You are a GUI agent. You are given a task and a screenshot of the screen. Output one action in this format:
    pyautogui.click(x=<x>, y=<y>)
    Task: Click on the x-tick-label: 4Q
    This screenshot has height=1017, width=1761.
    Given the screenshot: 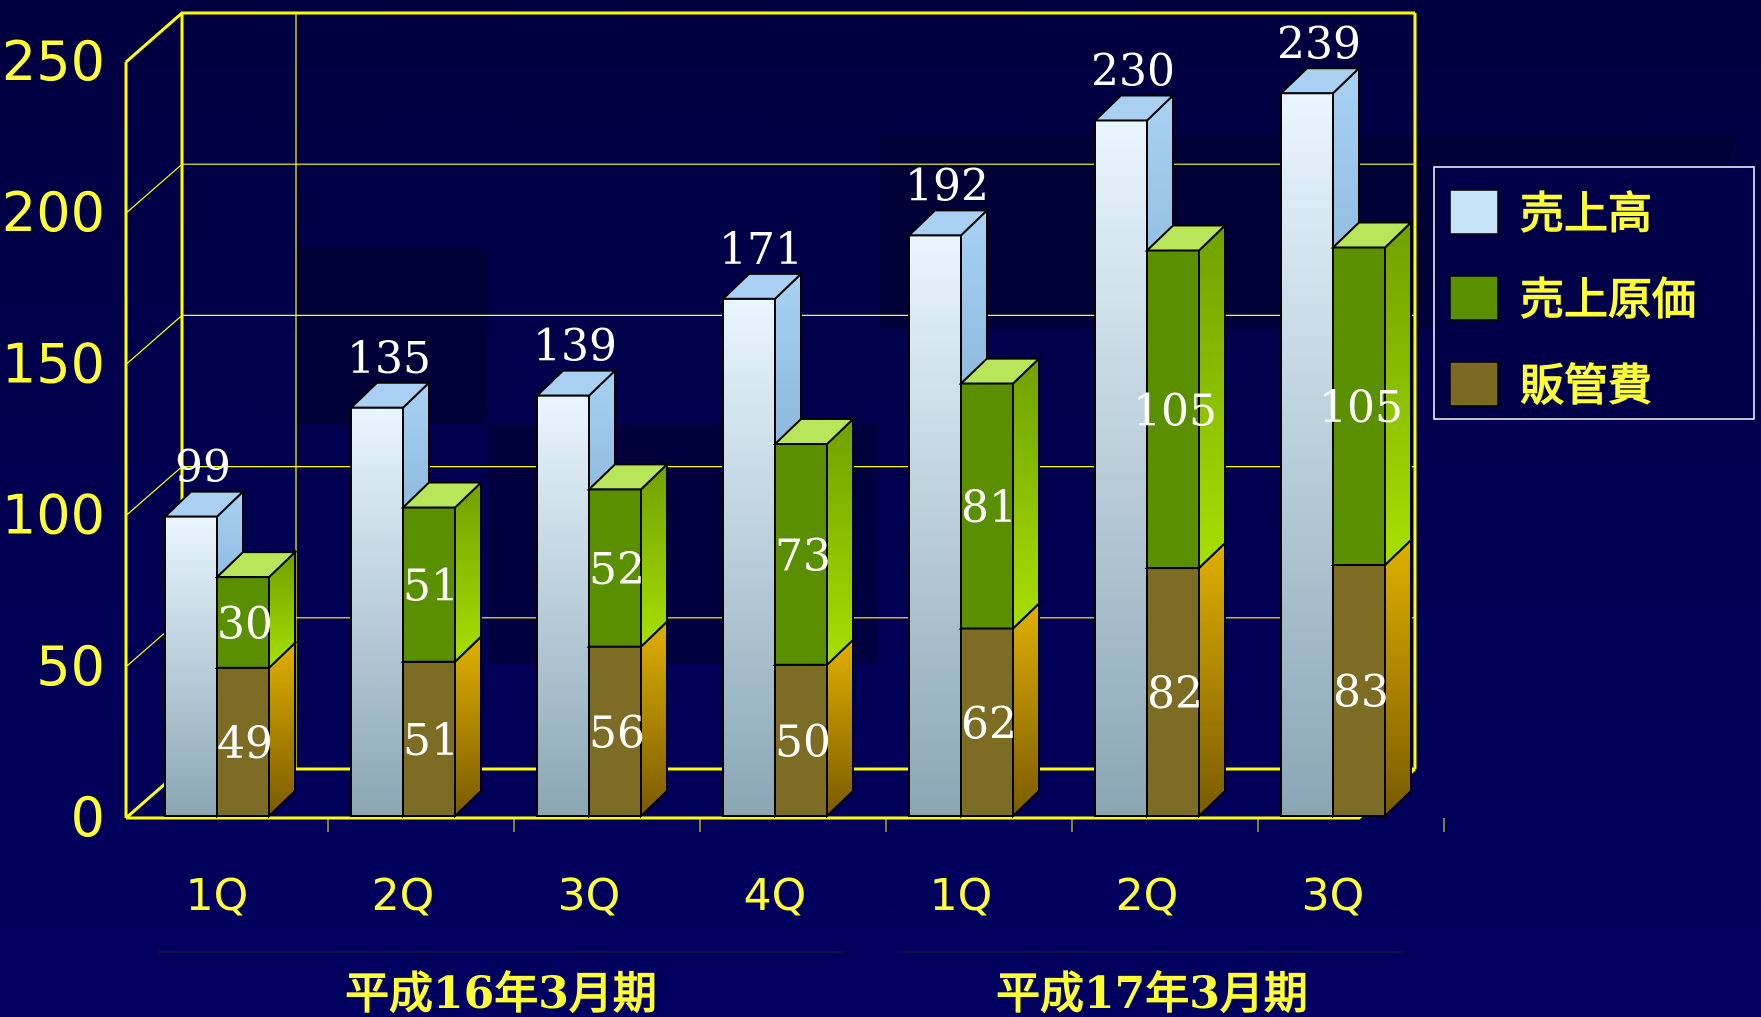 What is the action you would take?
    pyautogui.click(x=775, y=895)
    